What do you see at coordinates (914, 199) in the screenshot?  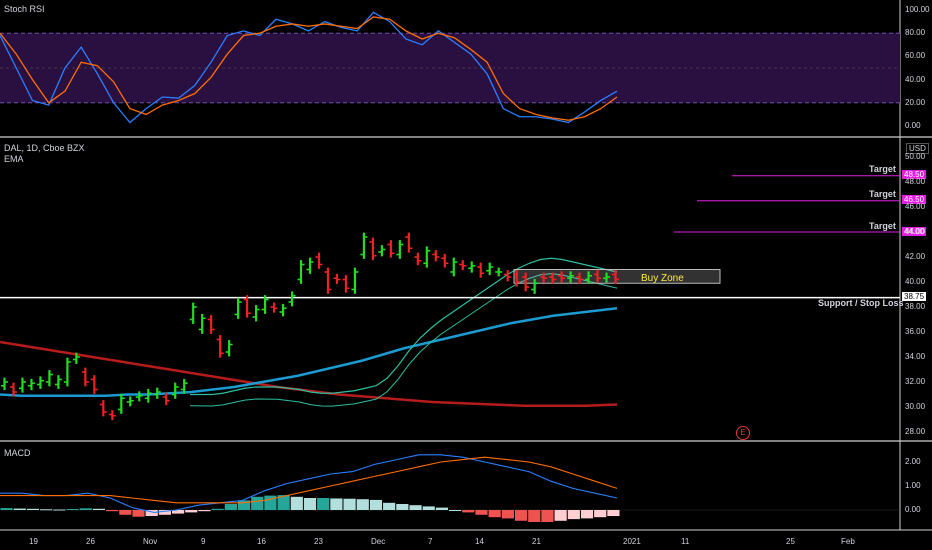 I see `target-price-2: 46.50` at bounding box center [914, 199].